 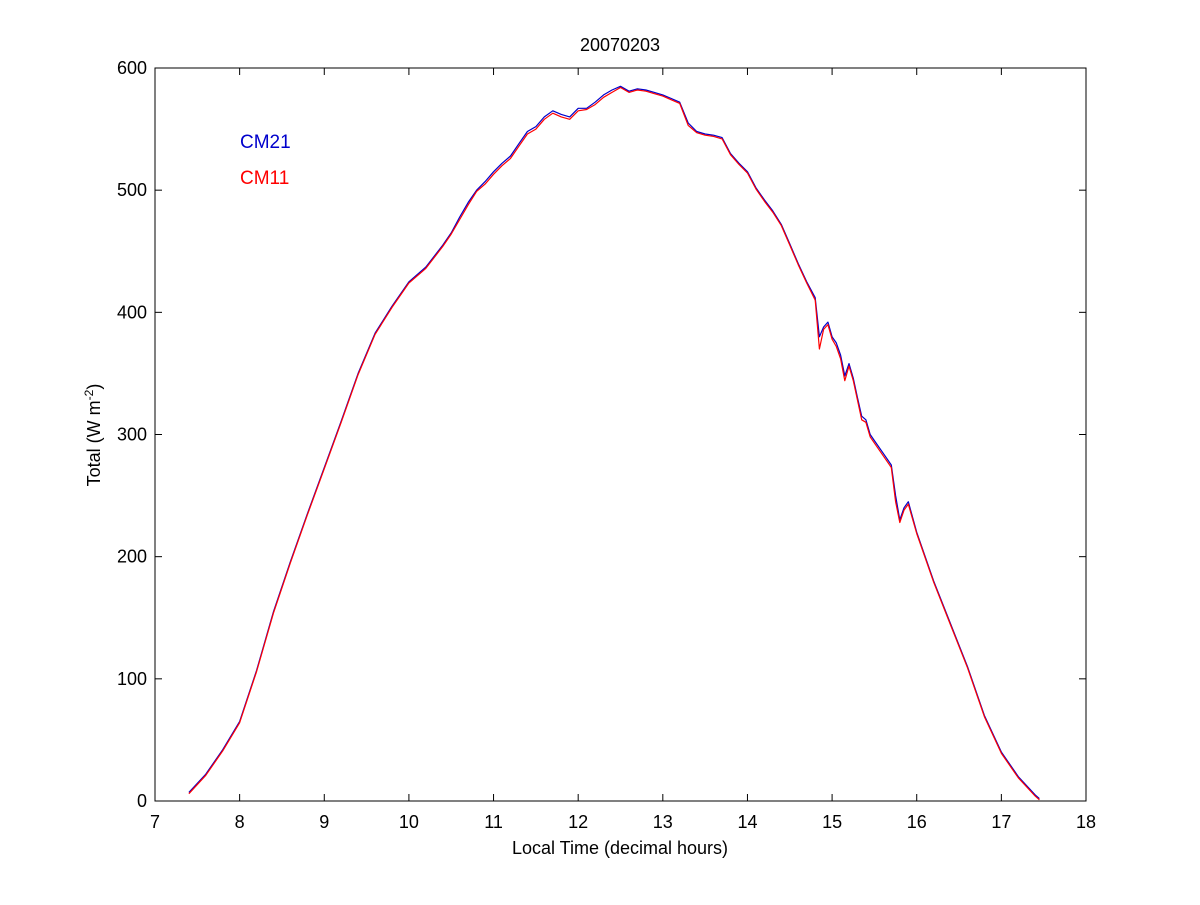 What do you see at coordinates (623, 822) in the screenshot?
I see `x-axis-tick-labels: 7 8 9 10 11 12 13 14 15 16 17 18` at bounding box center [623, 822].